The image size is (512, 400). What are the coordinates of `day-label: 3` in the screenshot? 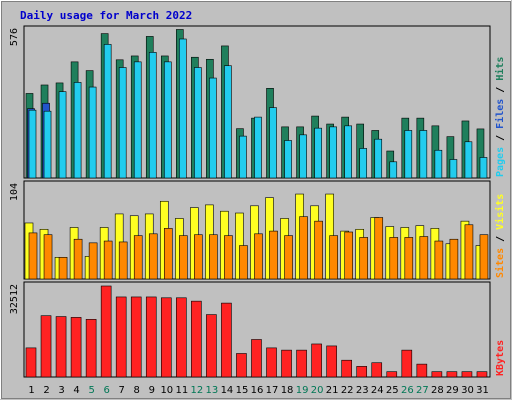 It's located at (61, 390).